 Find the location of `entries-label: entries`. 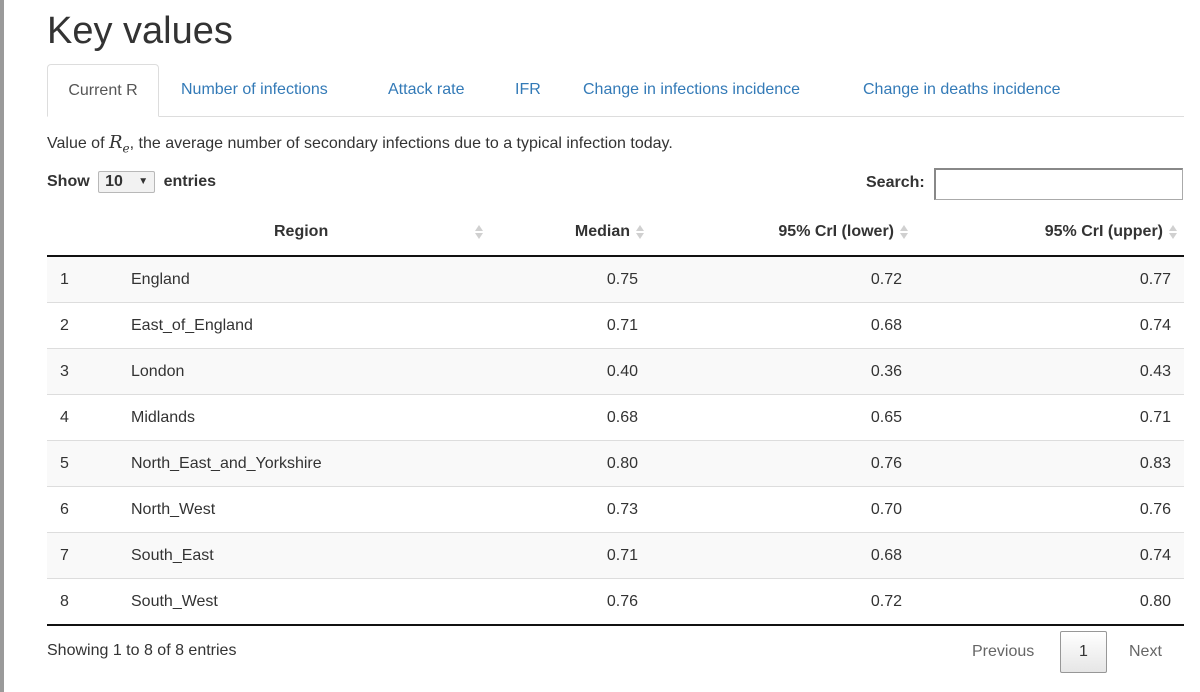

entries-label: entries is located at coordinates (190, 181).